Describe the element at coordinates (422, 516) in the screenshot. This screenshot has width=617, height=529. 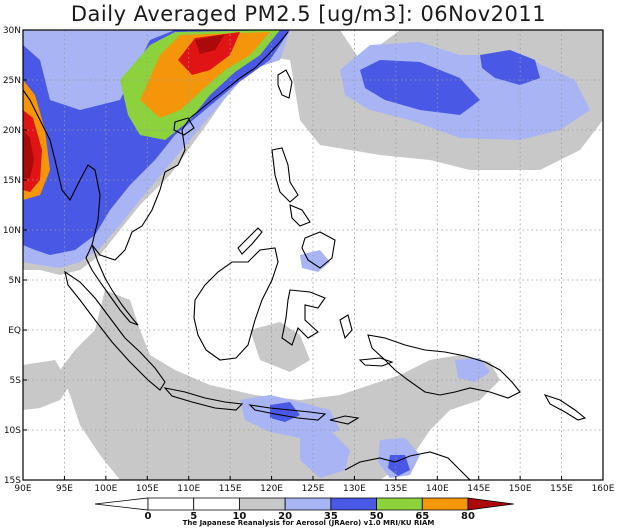
I see `colorbar-tick-label: 65` at that location.